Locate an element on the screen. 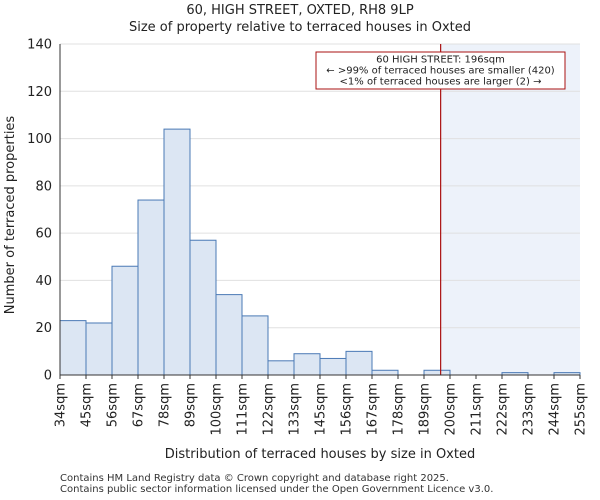 The image size is (600, 500). x-tick-label: 133sqm is located at coordinates (295, 409).